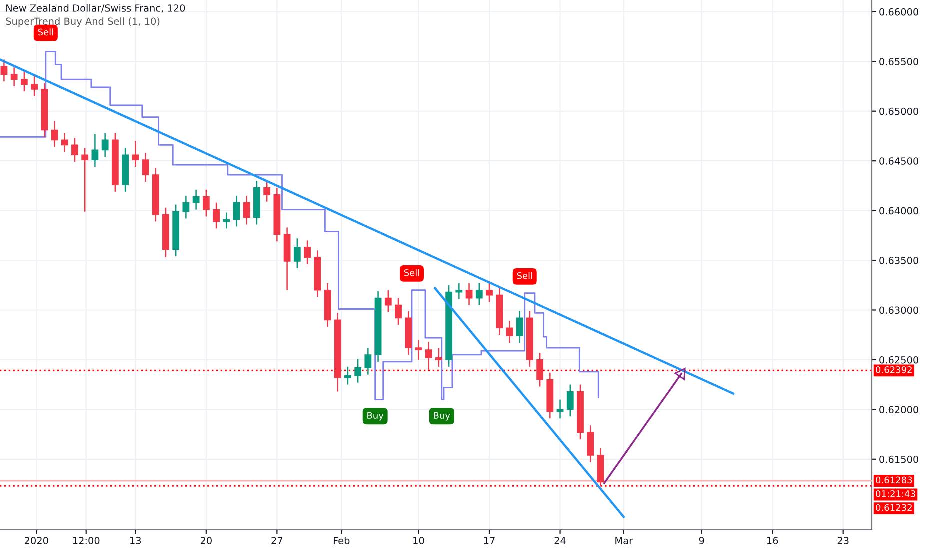 The image size is (932, 550). Describe the element at coordinates (136, 540) in the screenshot. I see `x-tick-label: 13` at that location.